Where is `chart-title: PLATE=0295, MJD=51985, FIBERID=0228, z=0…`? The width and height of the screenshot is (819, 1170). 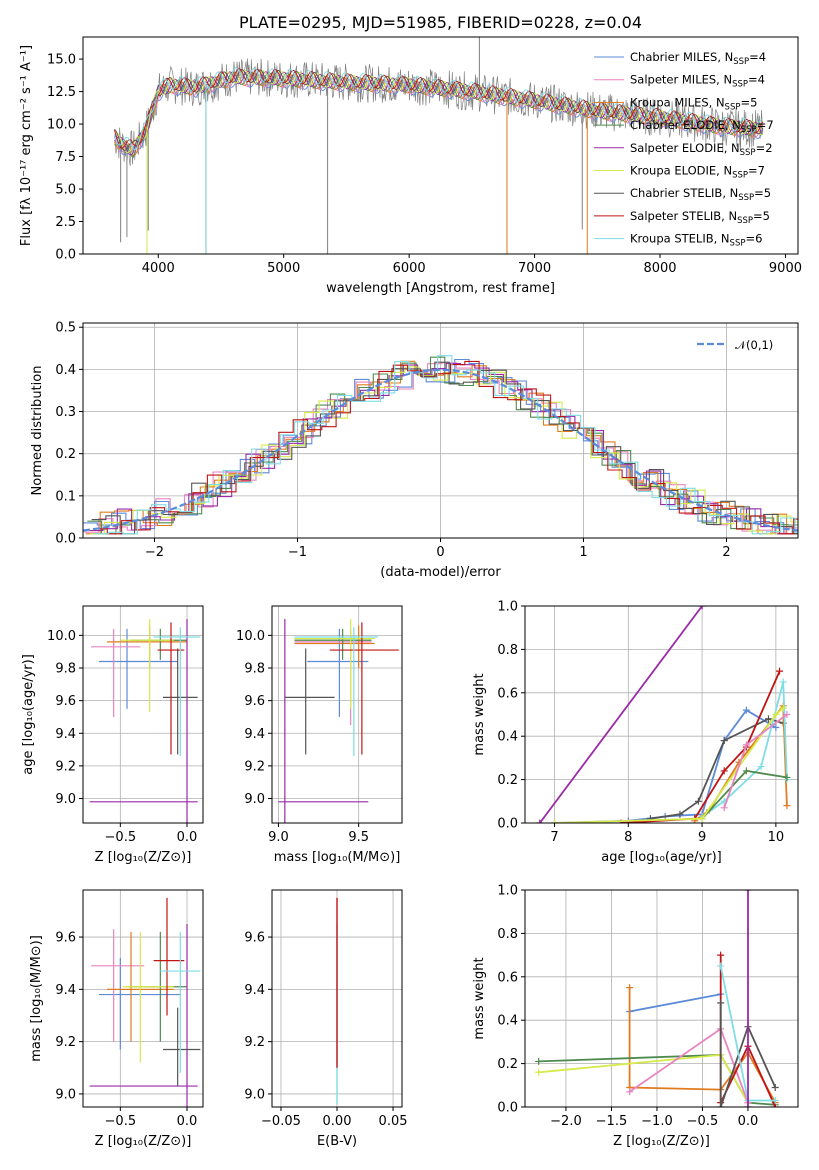
chart-title: PLATE=0295, MJD=51985, FIBERID=0228, z=0… is located at coordinates (440, 22).